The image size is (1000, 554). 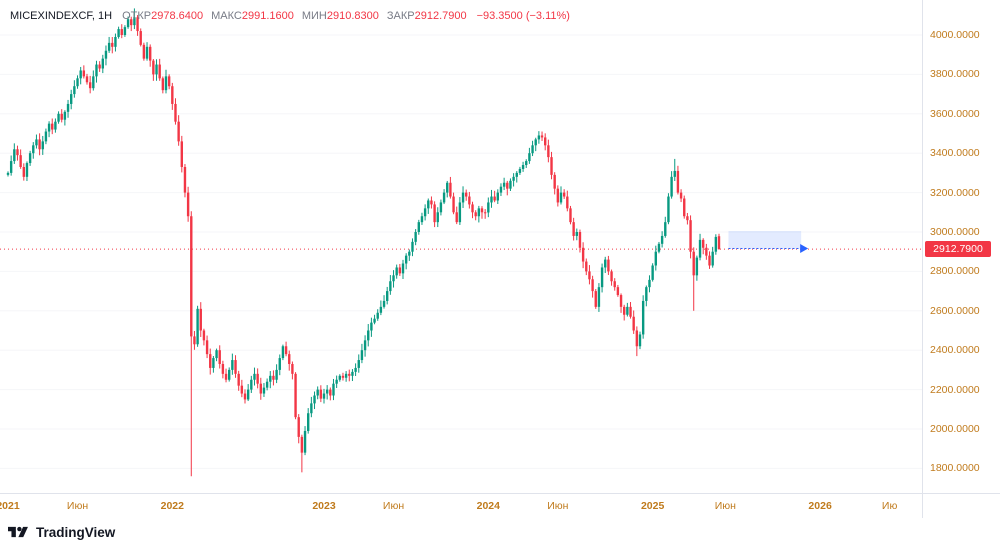 I want to click on price-axis-label: 3400.0000, so click(x=955, y=153).